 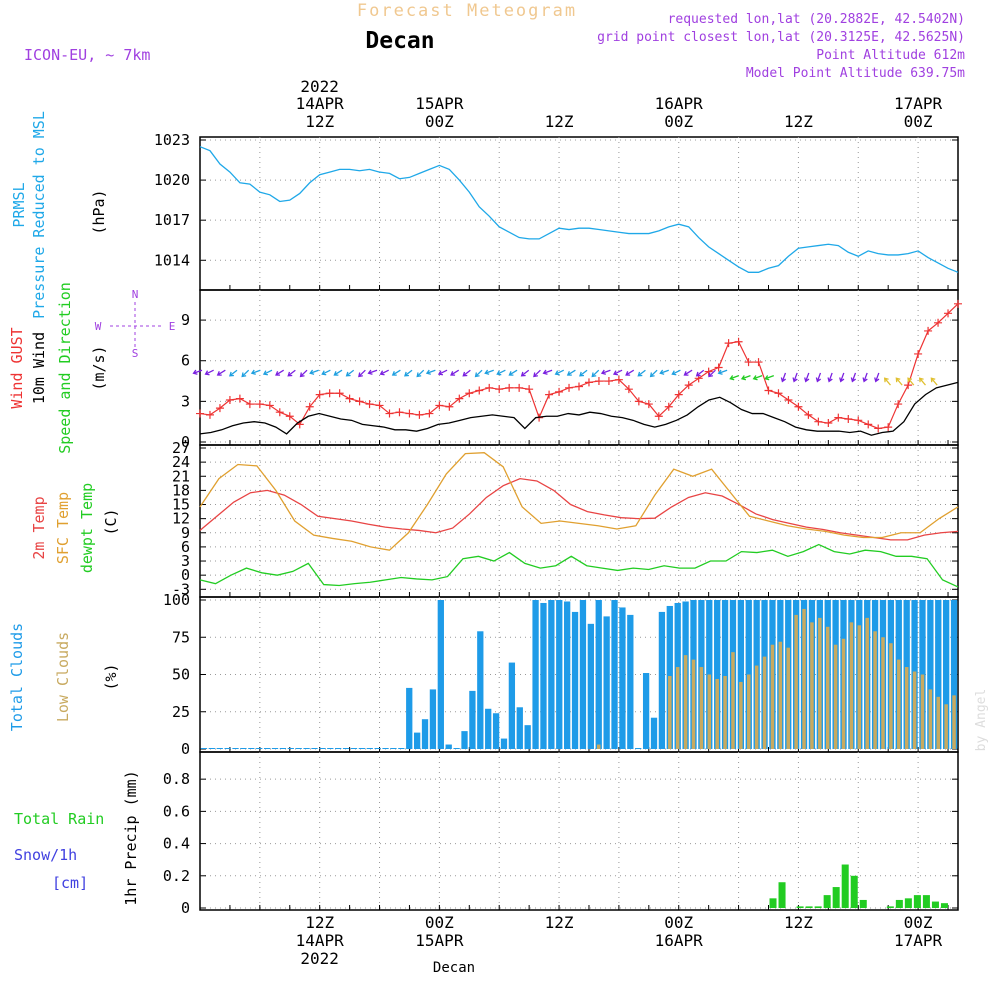 I want to click on y-tick-label: -3, so click(x=181, y=589).